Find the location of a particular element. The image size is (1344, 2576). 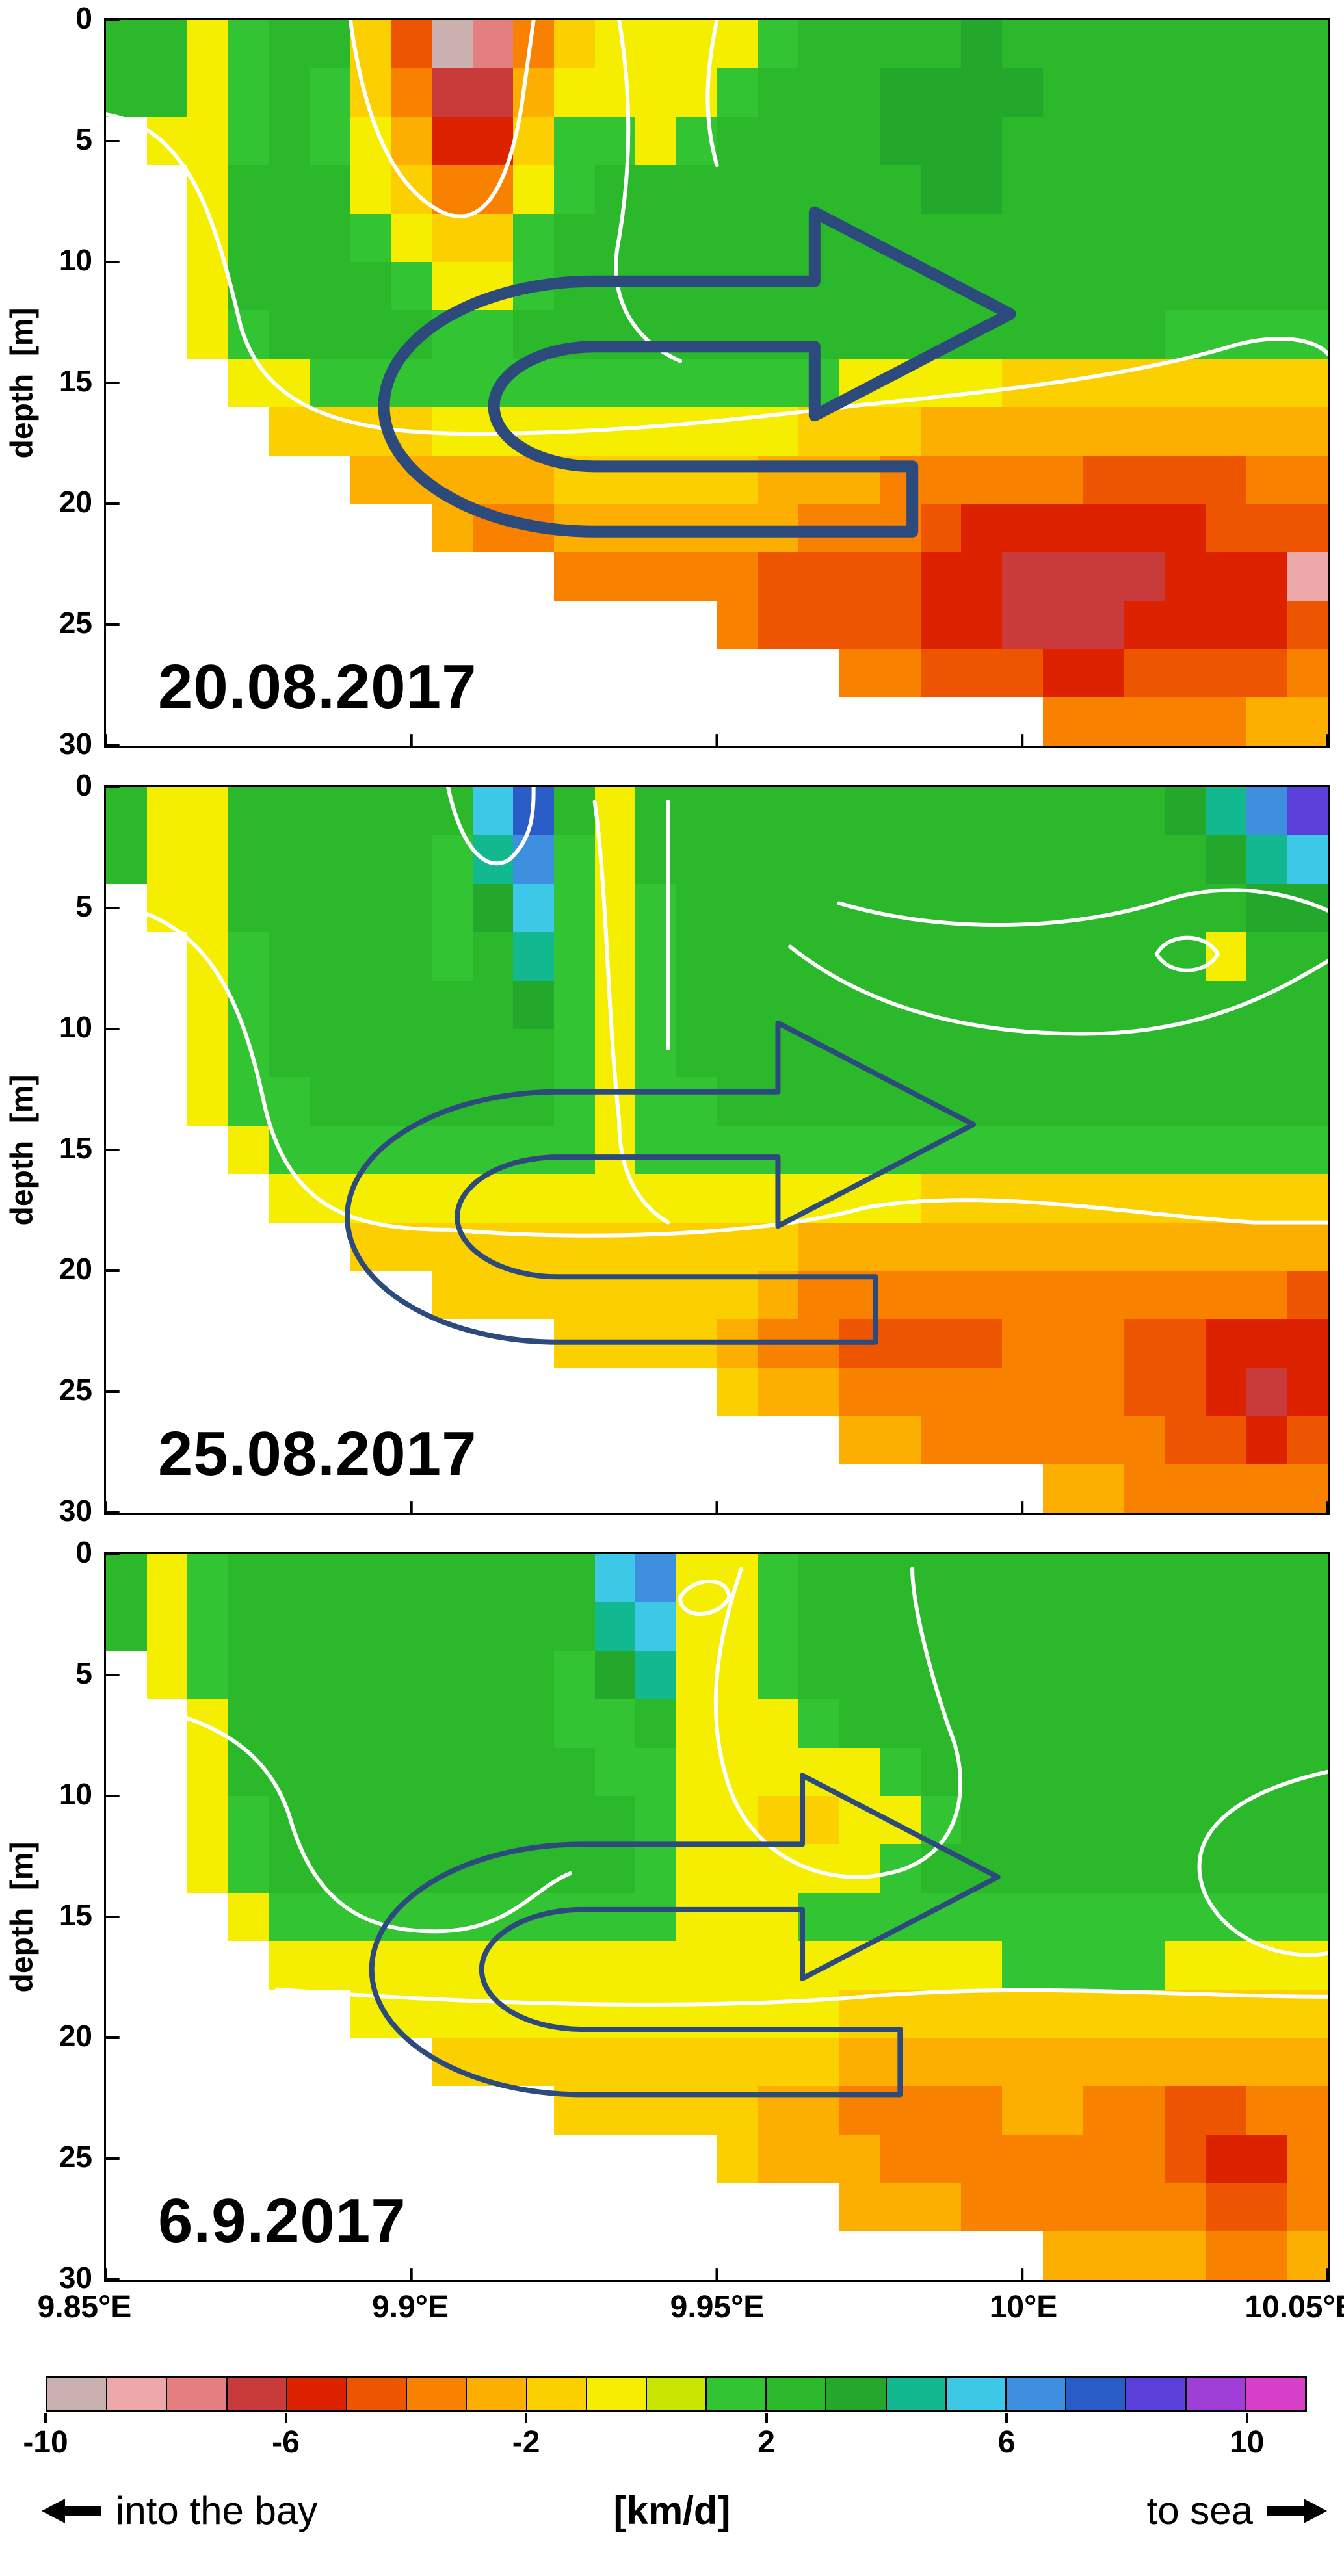

zero-velocity-contour is located at coordinates (1059, 990).